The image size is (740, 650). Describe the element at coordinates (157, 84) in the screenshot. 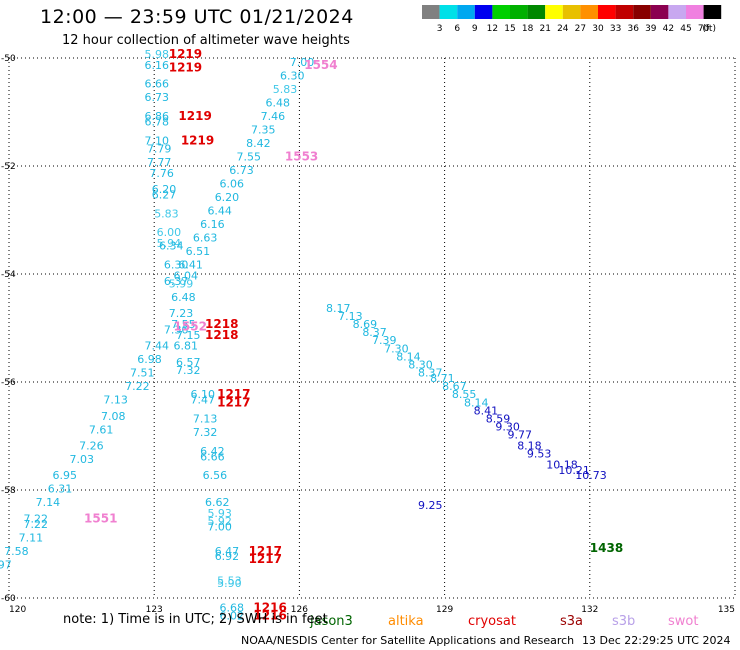

I see `wave-height-point: 6.66` at that location.